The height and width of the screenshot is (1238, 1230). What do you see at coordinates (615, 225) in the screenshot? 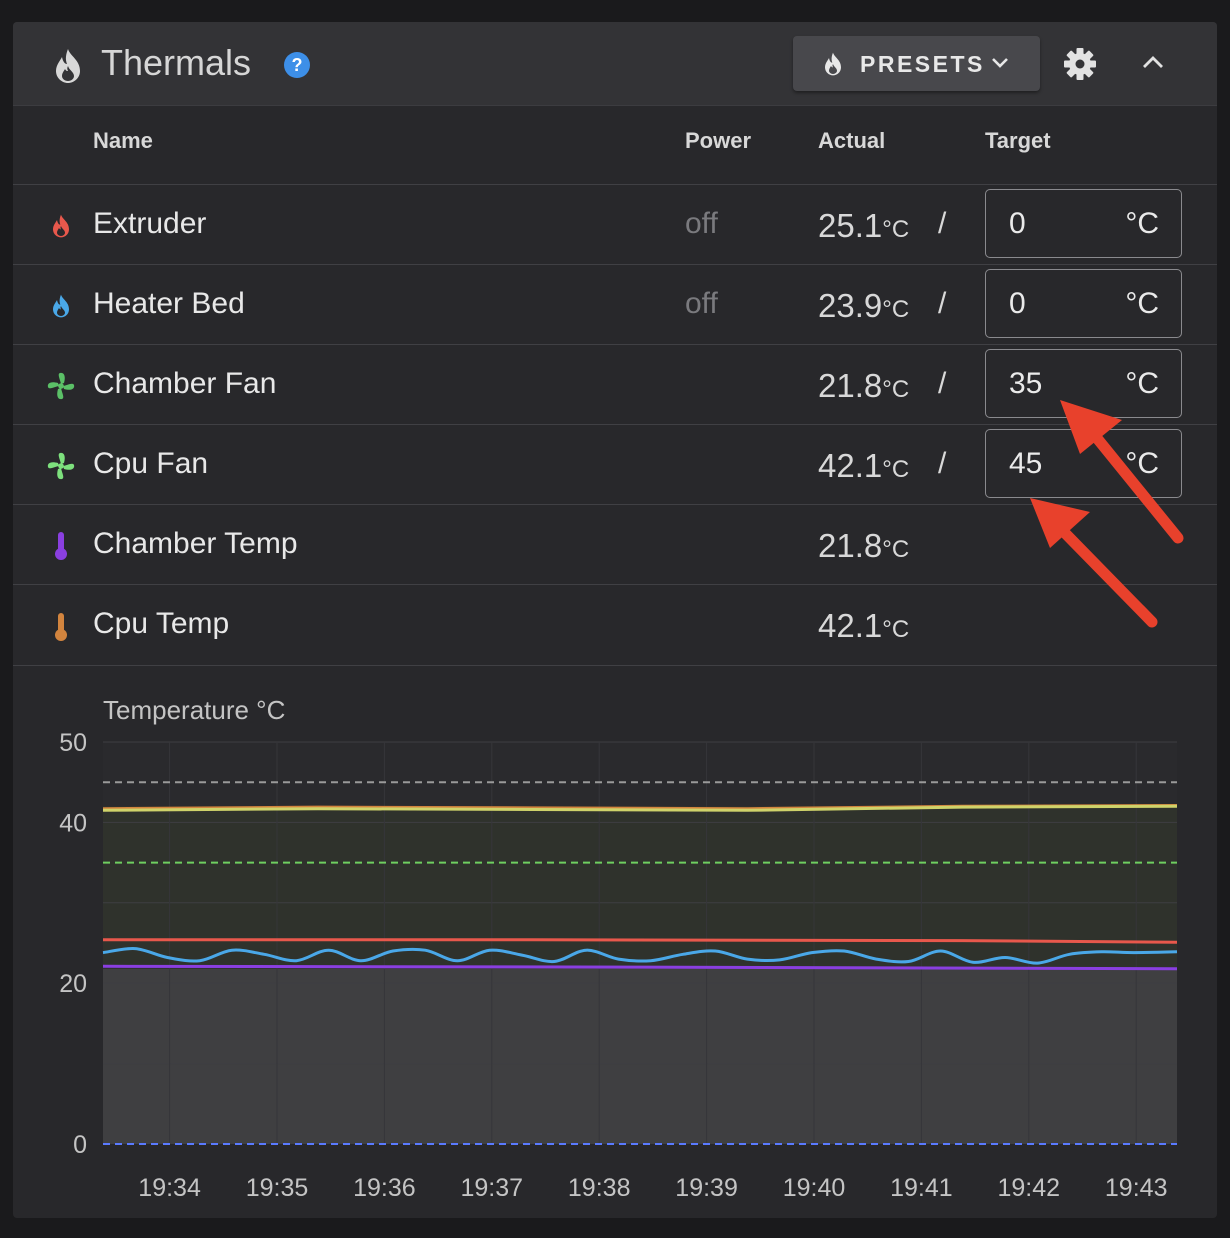
I see `table-row-extruder: Extruder off 25.1°C / 0 °C` at bounding box center [615, 225].